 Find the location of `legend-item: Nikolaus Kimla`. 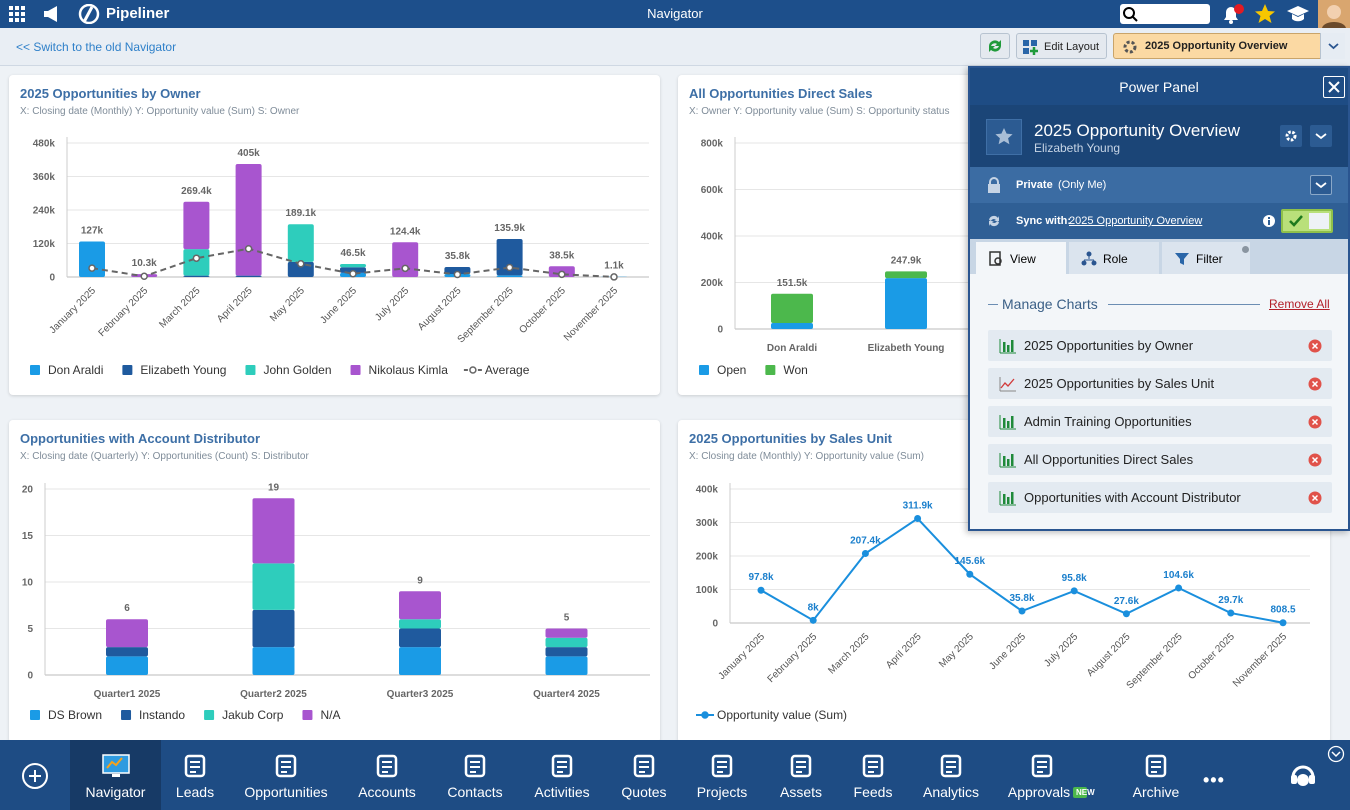

legend-item: Nikolaus Kimla is located at coordinates (399, 370).